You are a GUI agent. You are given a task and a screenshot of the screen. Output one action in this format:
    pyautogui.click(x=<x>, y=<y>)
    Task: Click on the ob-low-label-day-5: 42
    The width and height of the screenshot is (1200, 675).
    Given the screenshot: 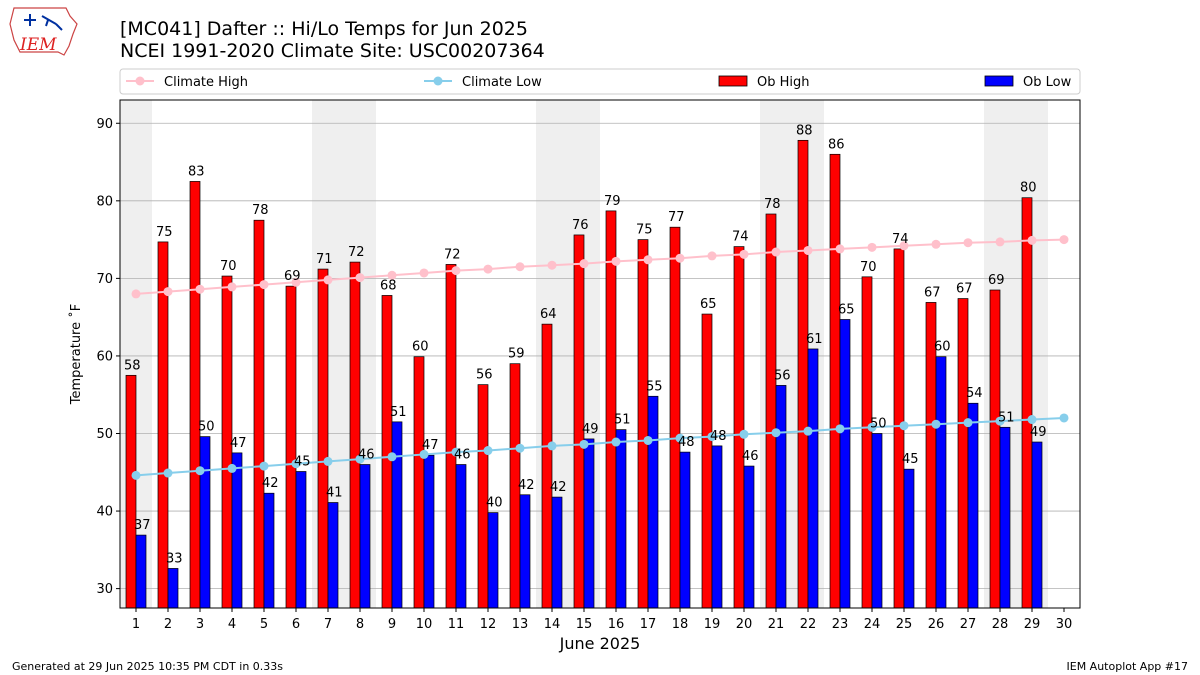 What is the action you would take?
    pyautogui.click(x=270, y=483)
    